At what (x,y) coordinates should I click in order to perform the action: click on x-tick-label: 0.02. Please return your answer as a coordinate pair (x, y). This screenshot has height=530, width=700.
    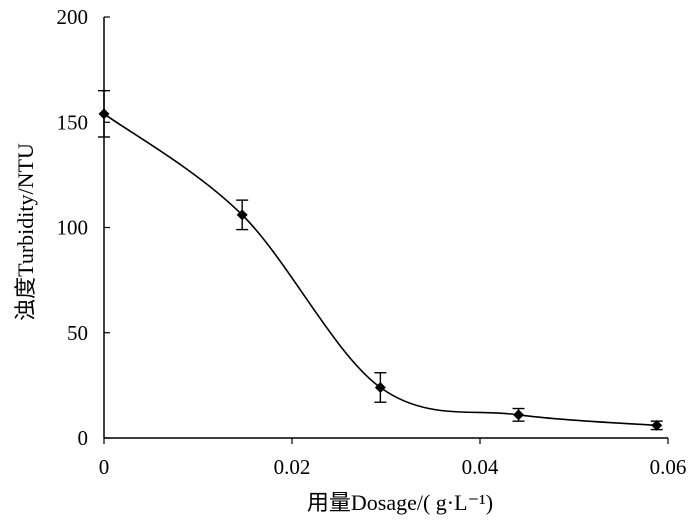
    Looking at the image, I should click on (292, 467).